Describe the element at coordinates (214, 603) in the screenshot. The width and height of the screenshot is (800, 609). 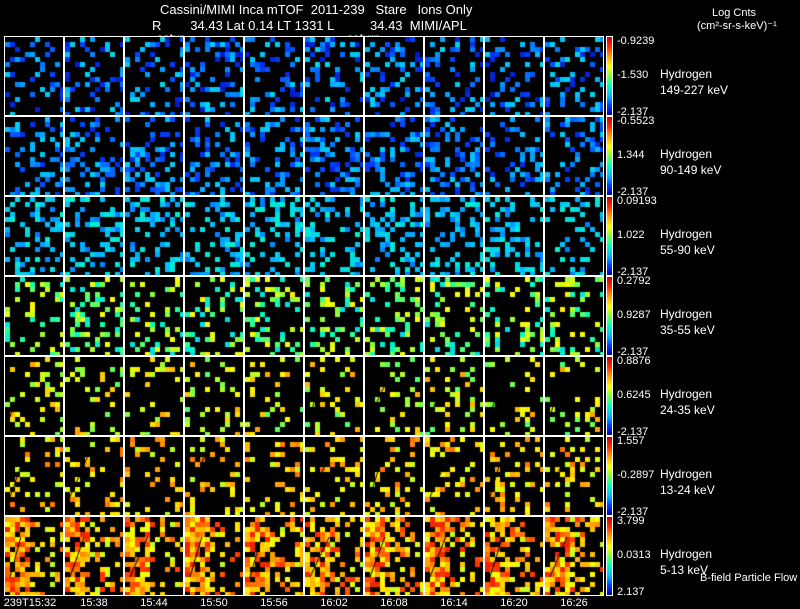
I see `x-tick-label: 15:50` at that location.